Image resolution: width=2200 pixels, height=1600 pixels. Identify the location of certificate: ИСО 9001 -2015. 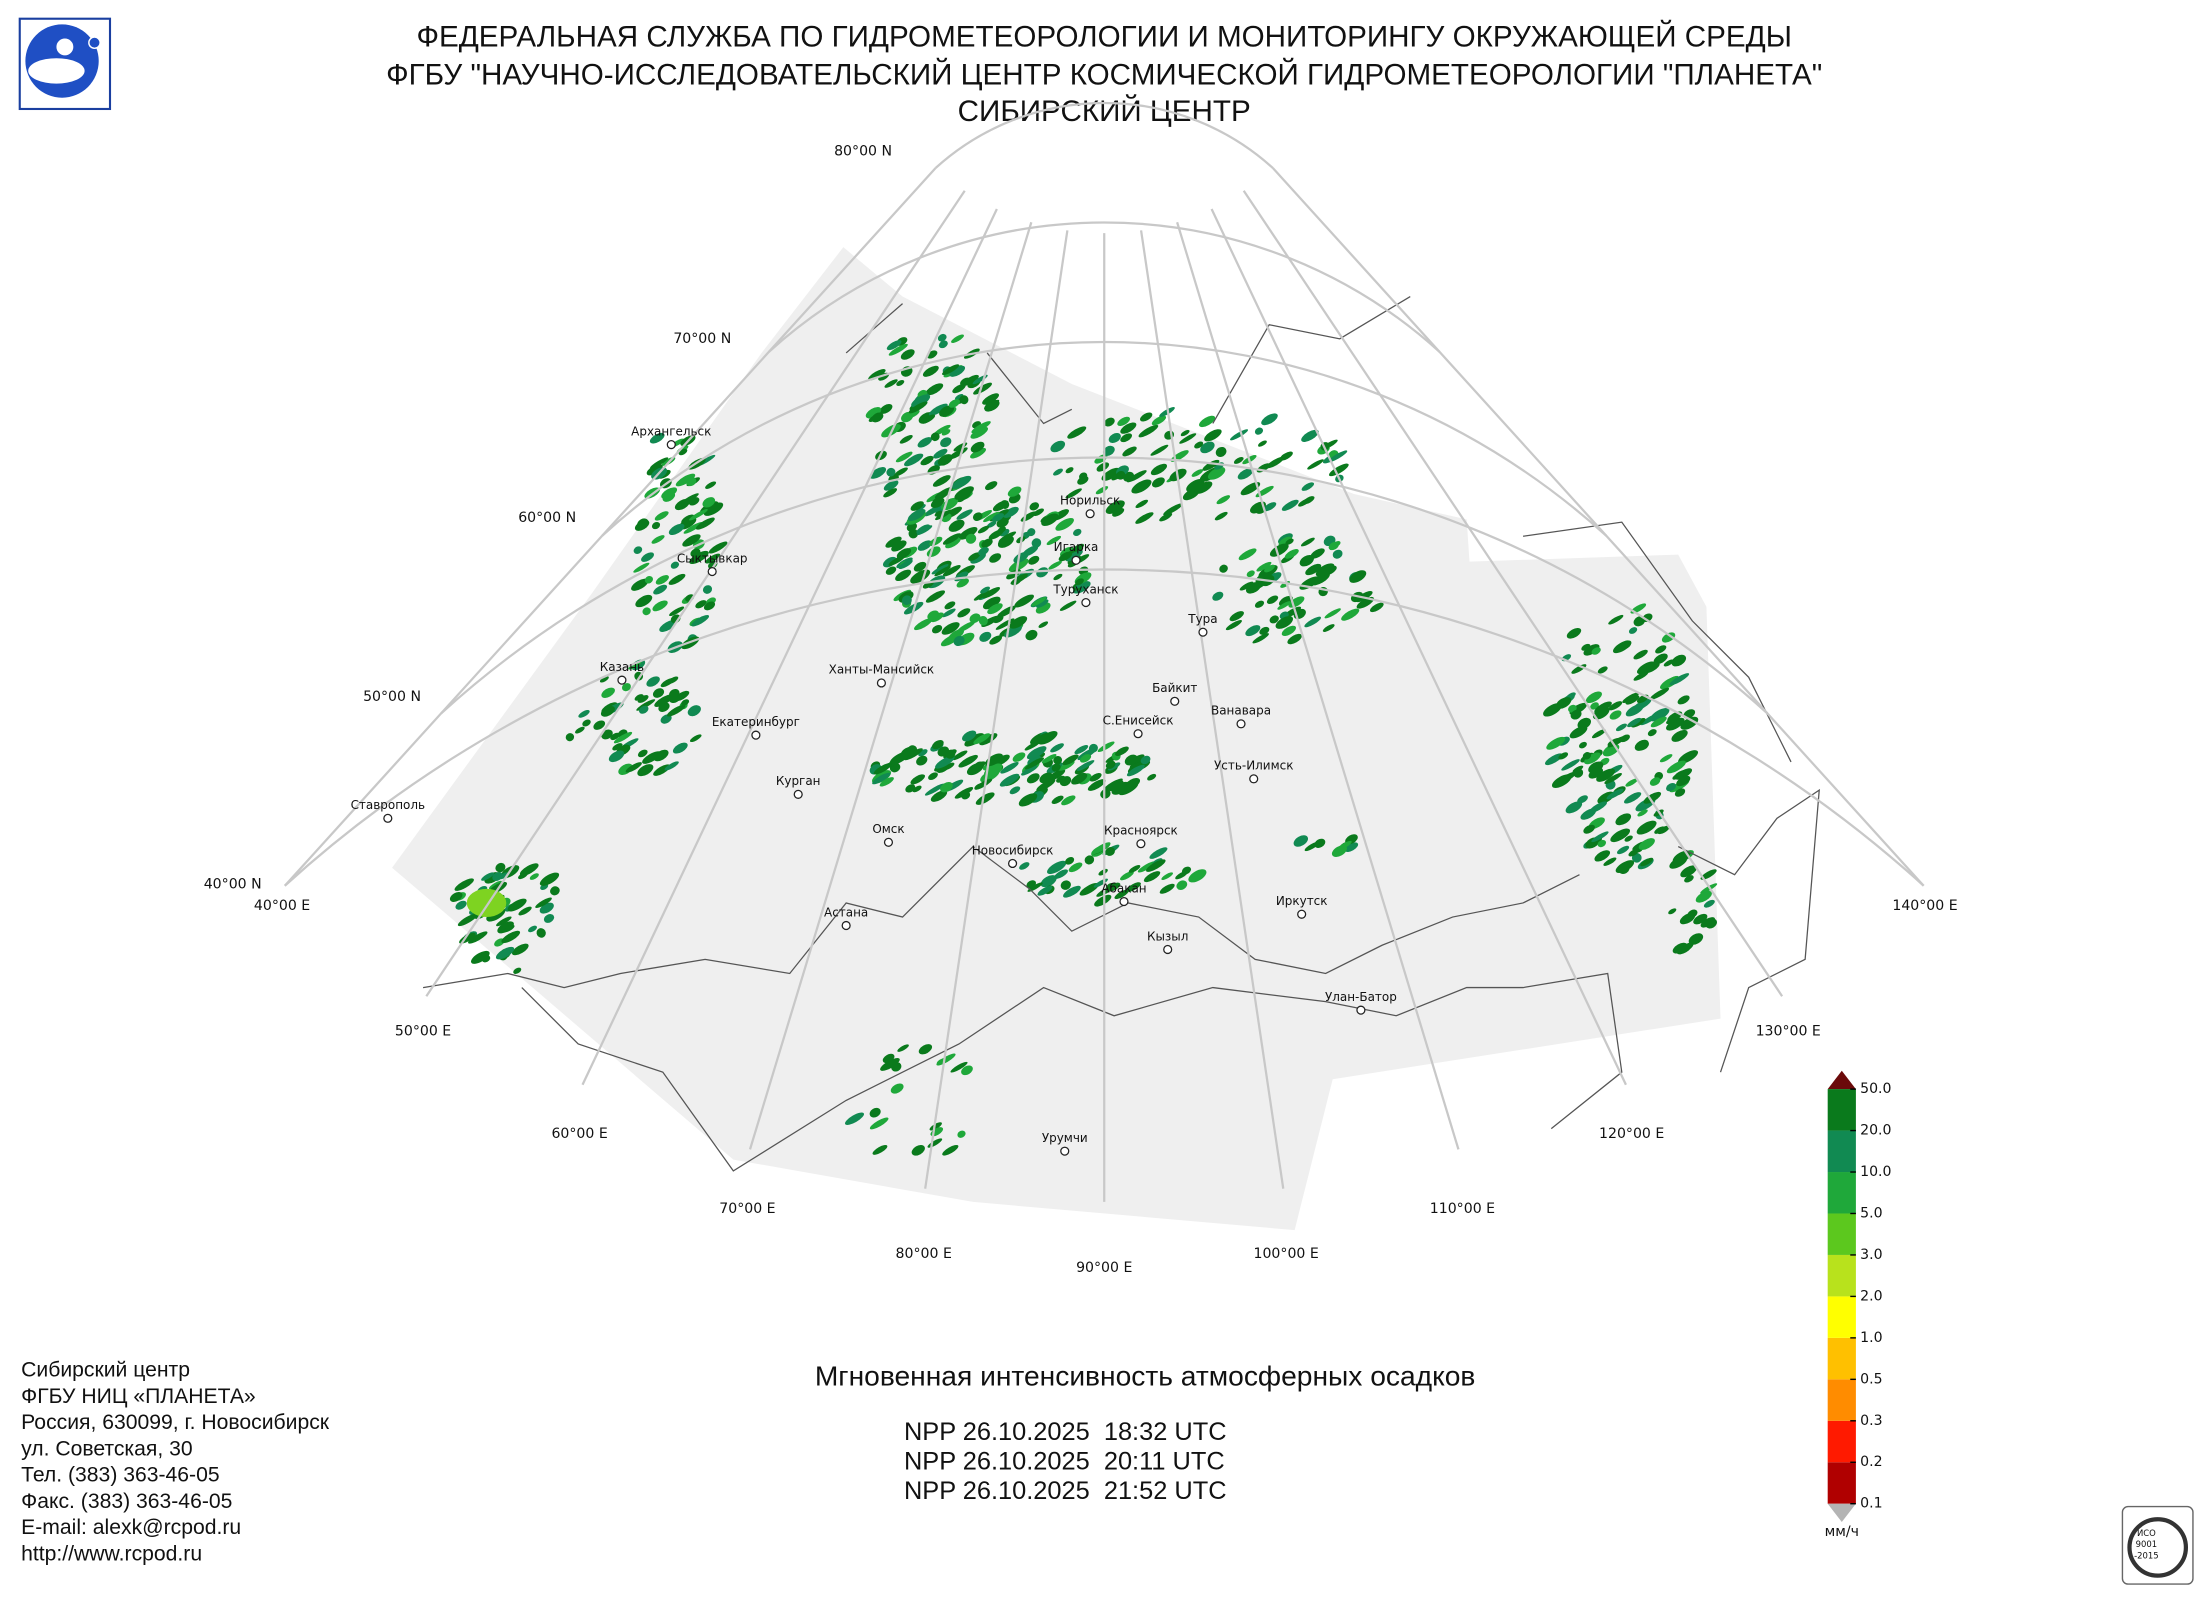
(2157, 1545).